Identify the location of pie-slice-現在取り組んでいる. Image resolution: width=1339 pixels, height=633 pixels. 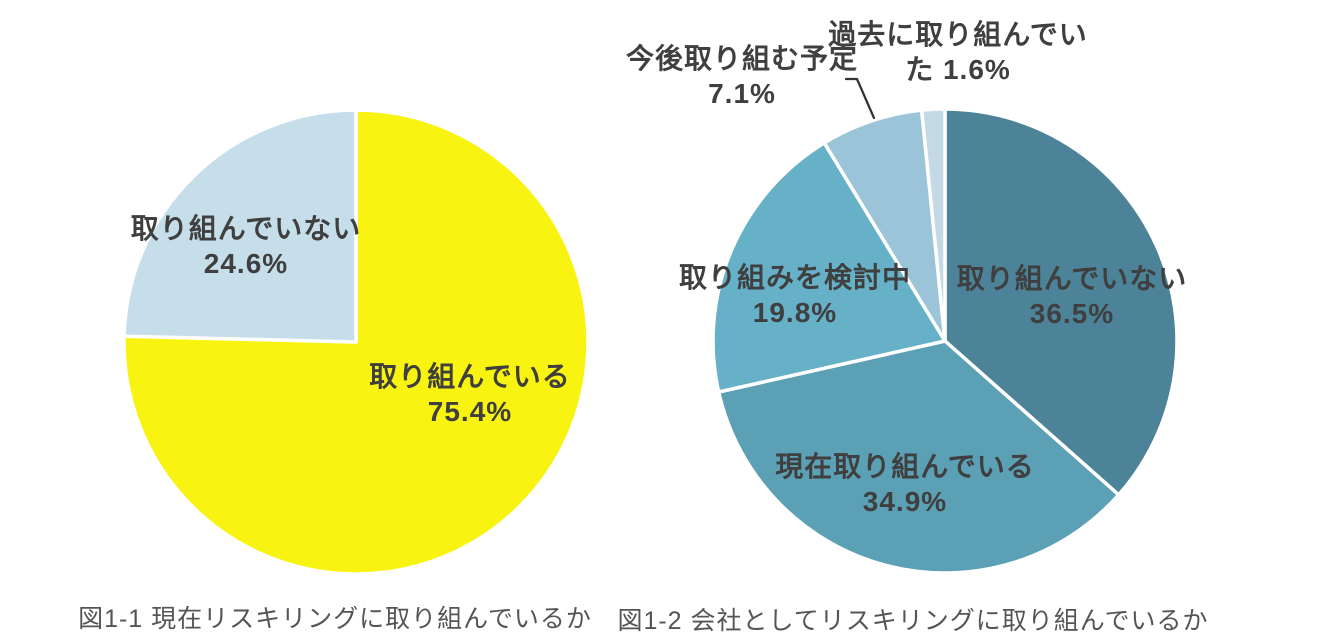
(918, 457).